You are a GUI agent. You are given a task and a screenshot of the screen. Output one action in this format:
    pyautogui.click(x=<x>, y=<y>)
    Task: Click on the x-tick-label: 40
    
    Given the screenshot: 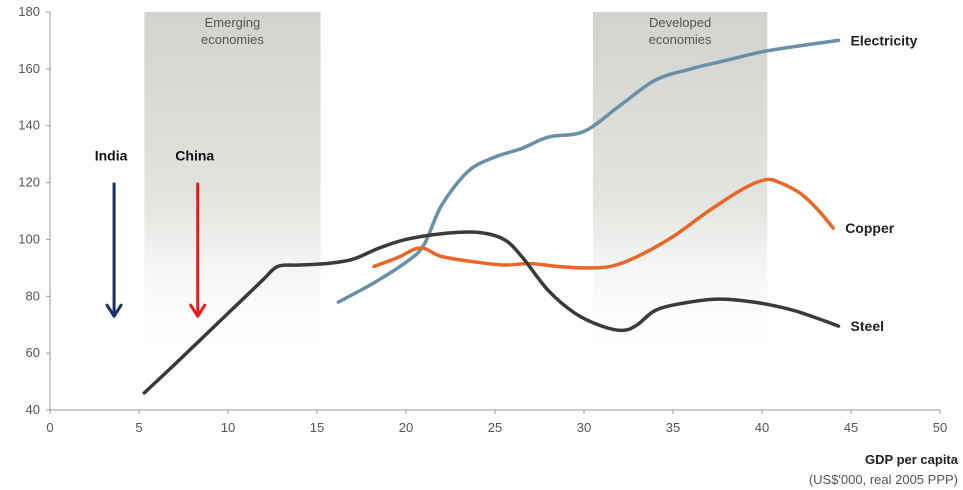 What is the action you would take?
    pyautogui.click(x=762, y=427)
    